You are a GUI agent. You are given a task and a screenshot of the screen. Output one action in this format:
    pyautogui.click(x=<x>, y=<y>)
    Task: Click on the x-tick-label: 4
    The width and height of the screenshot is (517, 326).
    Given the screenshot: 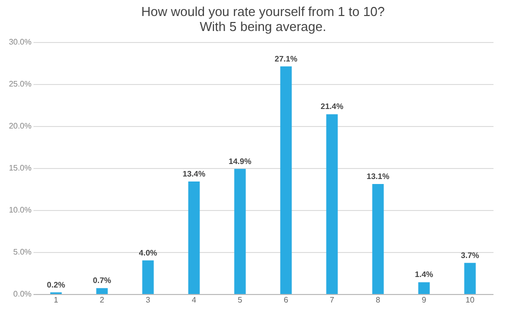 What is the action you would take?
    pyautogui.click(x=194, y=300)
    